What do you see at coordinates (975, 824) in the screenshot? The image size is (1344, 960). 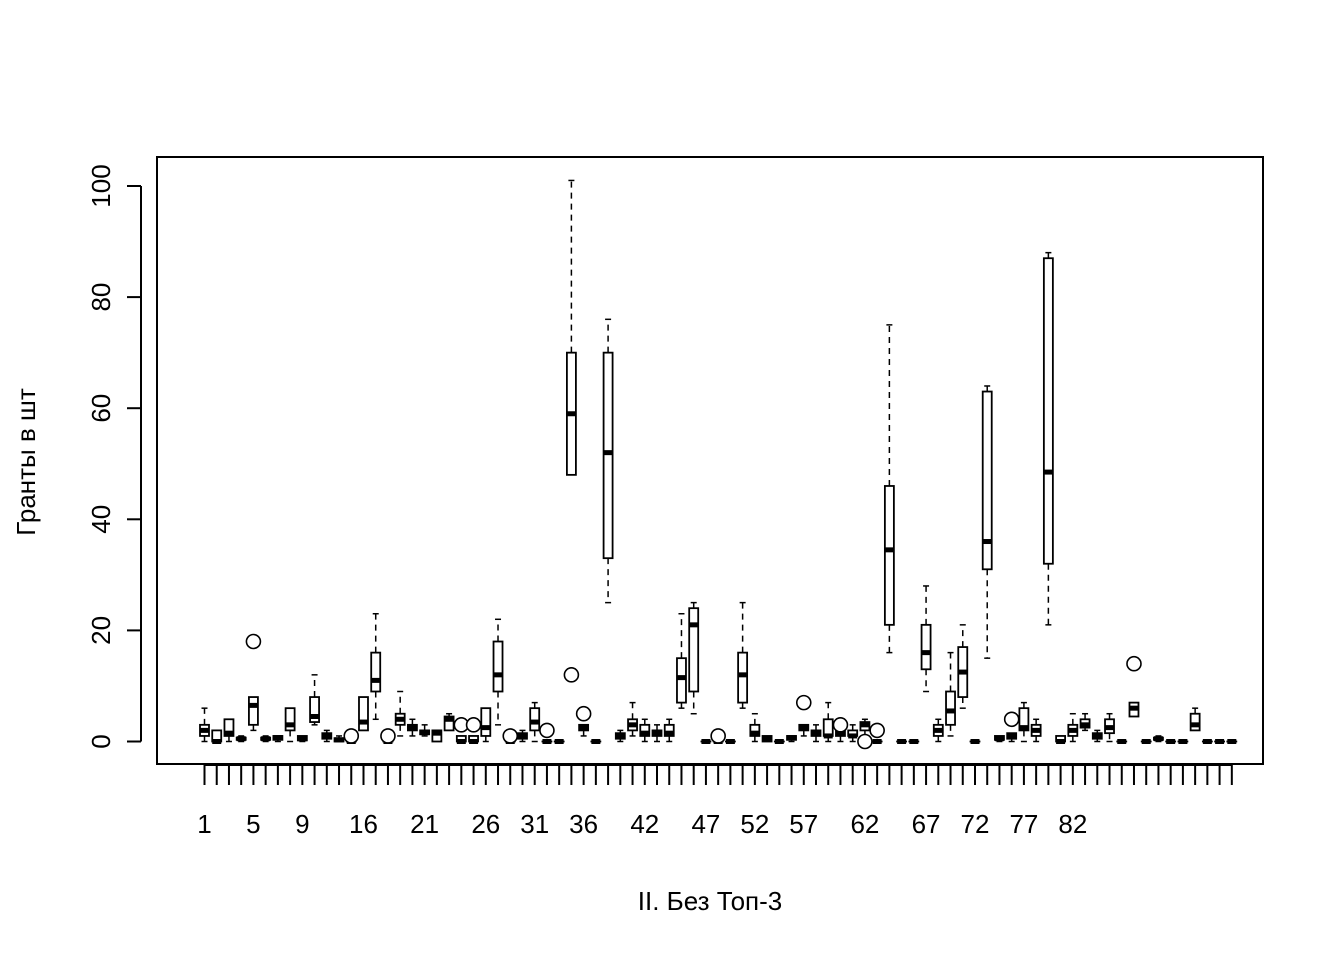 I see `x-tick-label: 72` at bounding box center [975, 824].